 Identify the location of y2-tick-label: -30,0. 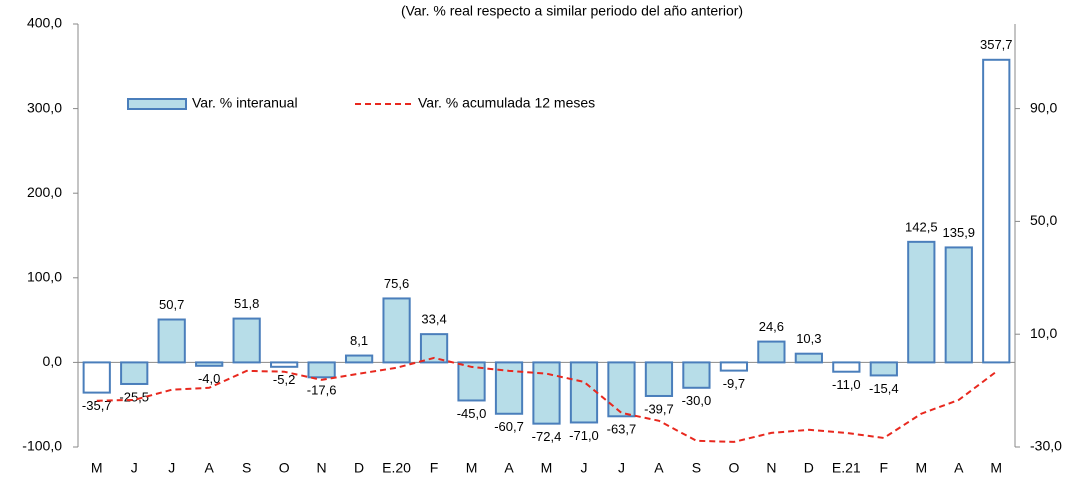
(1046, 446).